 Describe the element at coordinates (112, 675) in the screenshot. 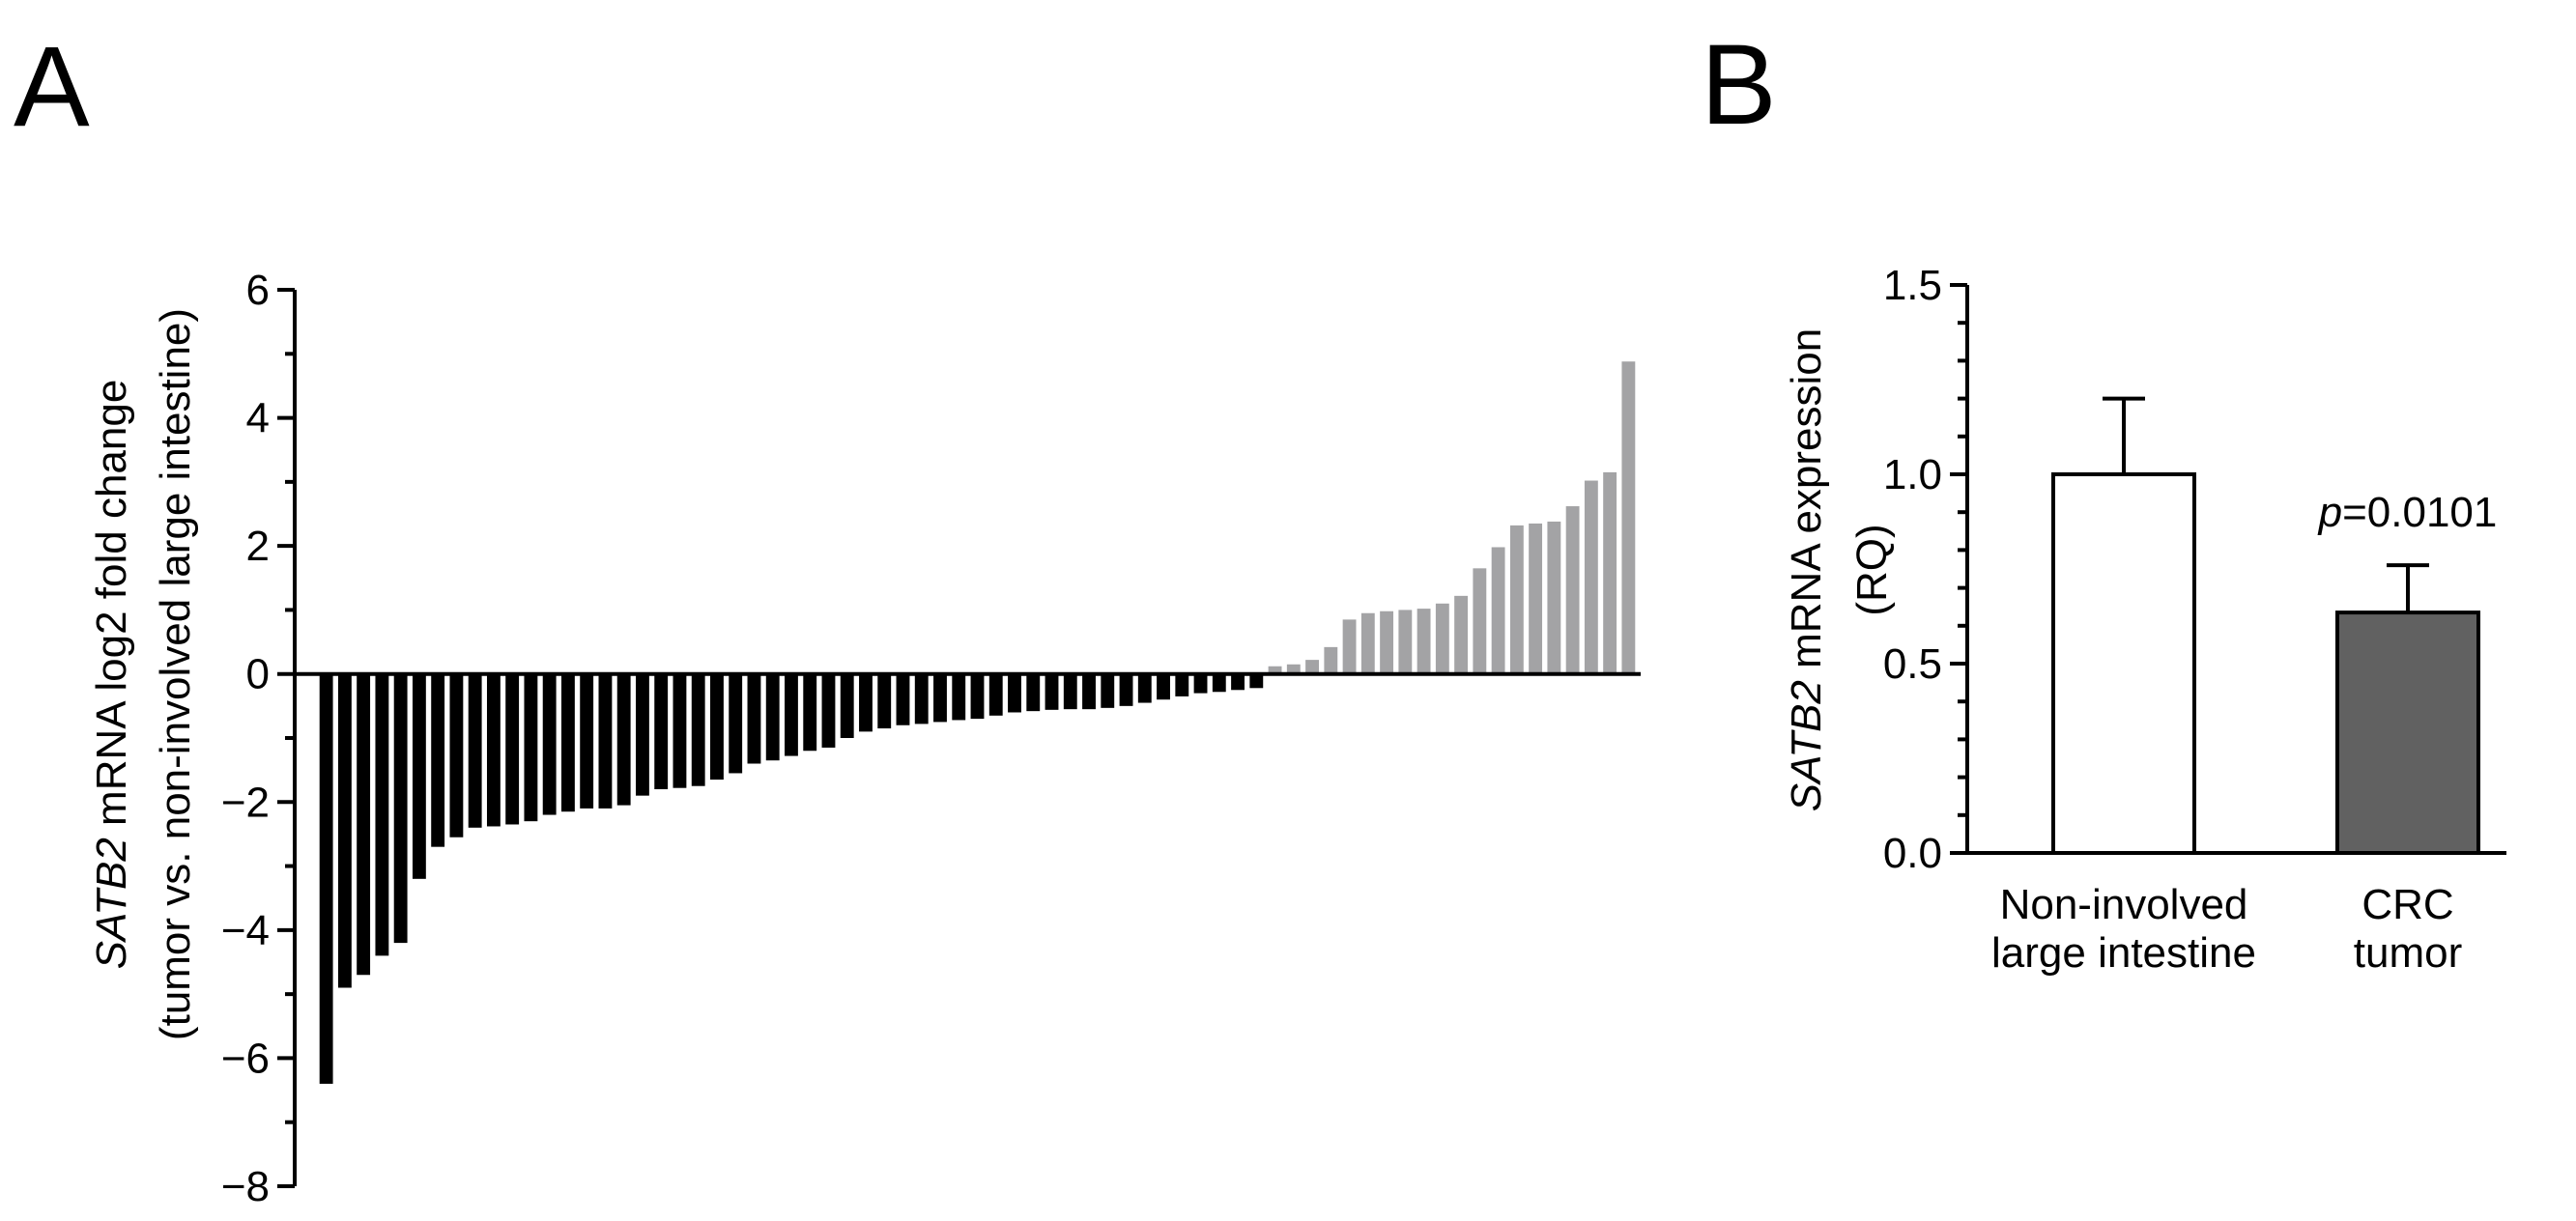

I see `panel-a-y-axis-title: SATB2 mRNA log2 fold change` at that location.